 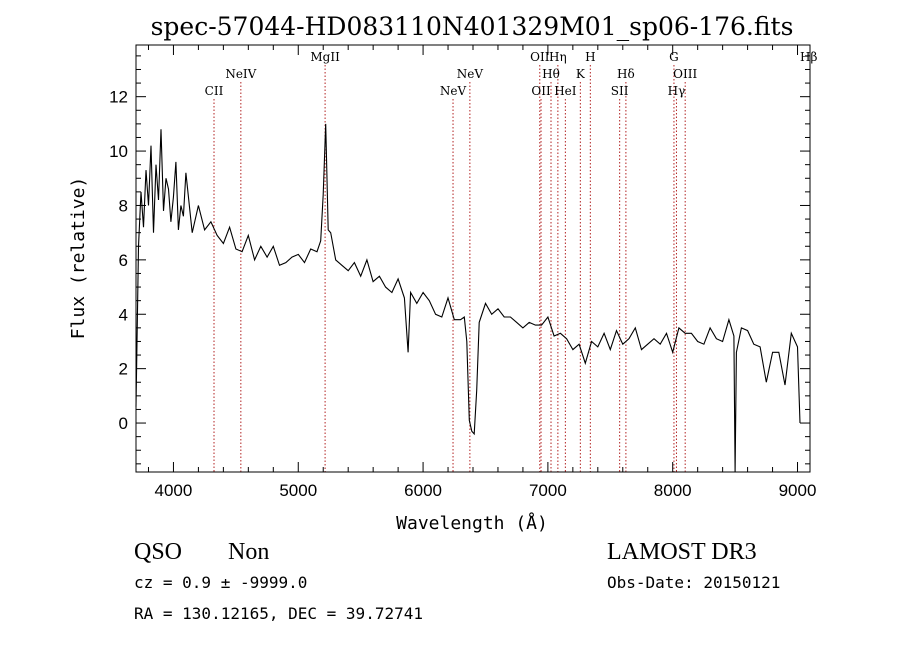 What do you see at coordinates (548, 490) in the screenshot?
I see `x-tick-label: 7000` at bounding box center [548, 490].